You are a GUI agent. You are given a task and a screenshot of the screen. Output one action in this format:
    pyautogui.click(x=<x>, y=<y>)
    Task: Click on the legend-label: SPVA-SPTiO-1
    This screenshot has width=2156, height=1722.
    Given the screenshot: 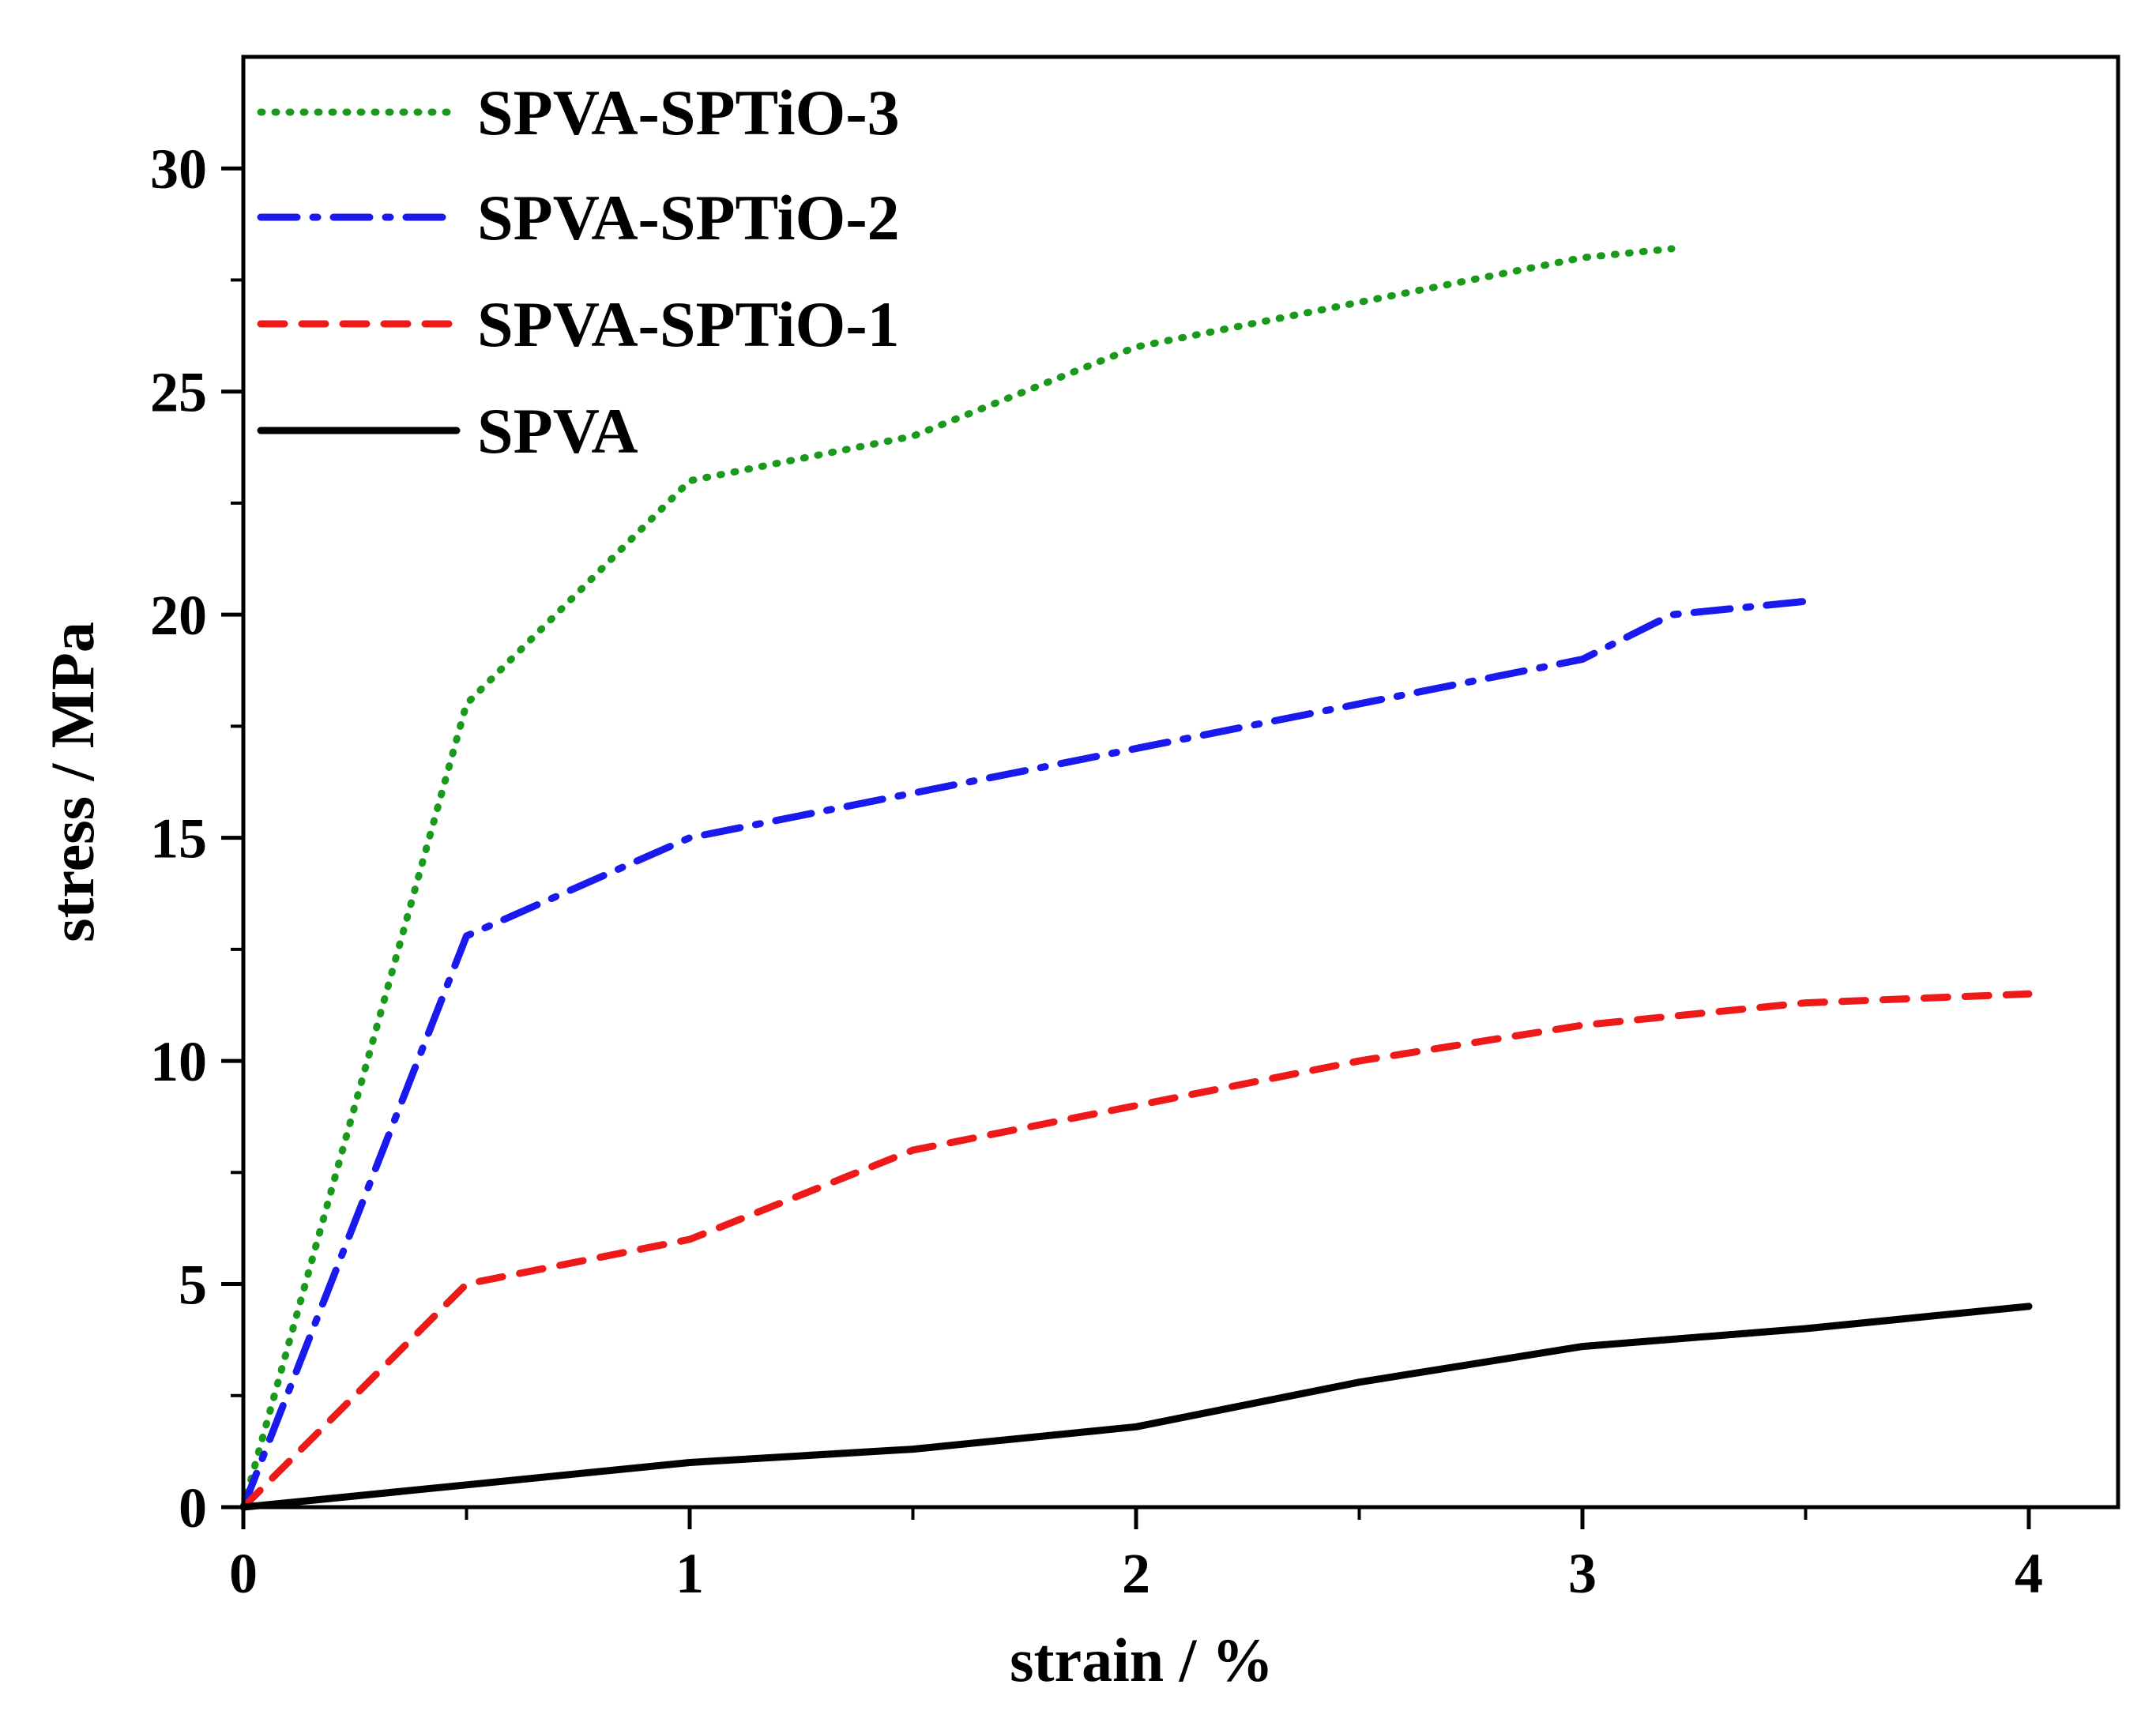 What is the action you would take?
    pyautogui.click(x=689, y=324)
    